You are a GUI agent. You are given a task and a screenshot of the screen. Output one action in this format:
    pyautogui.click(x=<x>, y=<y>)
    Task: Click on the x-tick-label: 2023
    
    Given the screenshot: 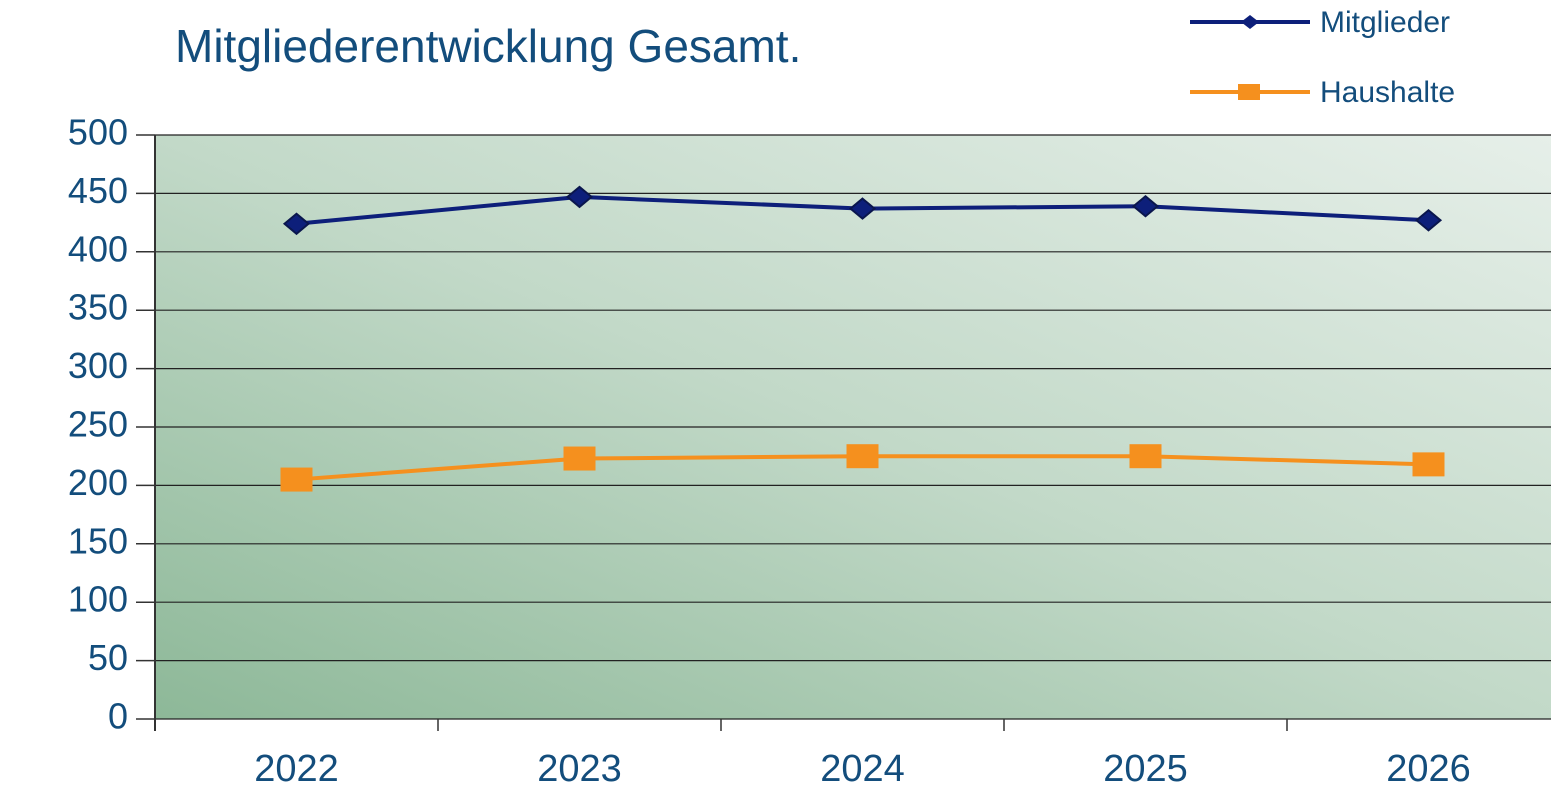 What is the action you would take?
    pyautogui.click(x=579, y=769)
    